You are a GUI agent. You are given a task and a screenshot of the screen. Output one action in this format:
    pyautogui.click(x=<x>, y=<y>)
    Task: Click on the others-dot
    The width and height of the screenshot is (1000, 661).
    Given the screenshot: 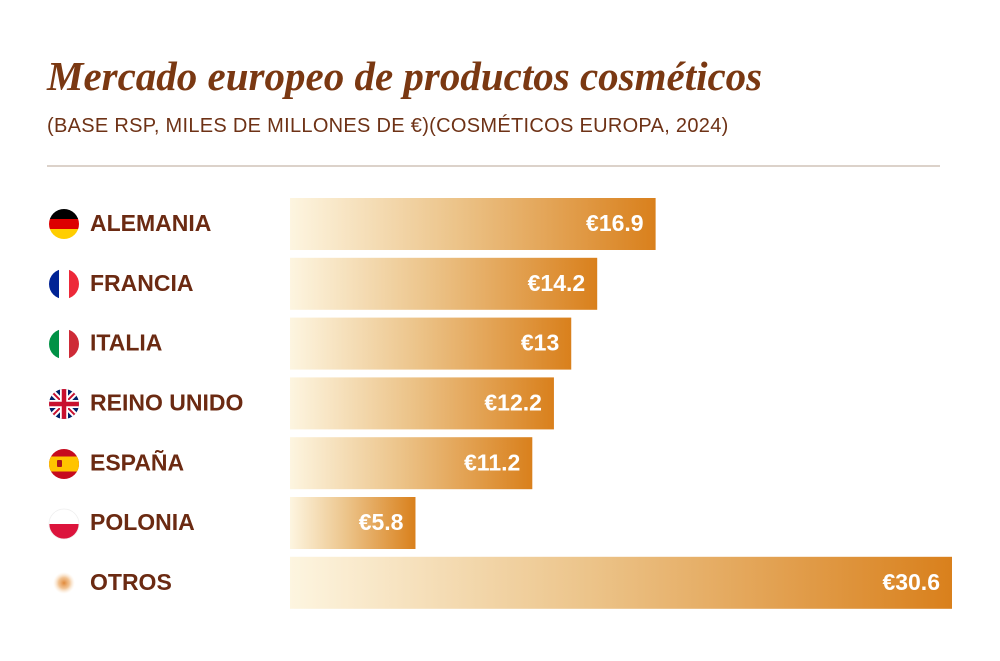 What is the action you would take?
    pyautogui.click(x=64, y=583)
    